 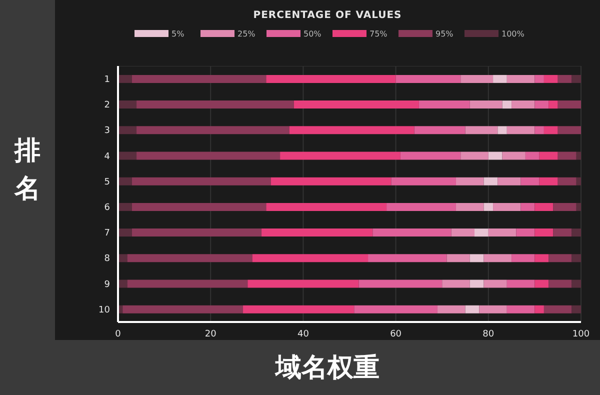 What do you see at coordinates (488, 334) in the screenshot?
I see `x-tick-label: 80` at bounding box center [488, 334].